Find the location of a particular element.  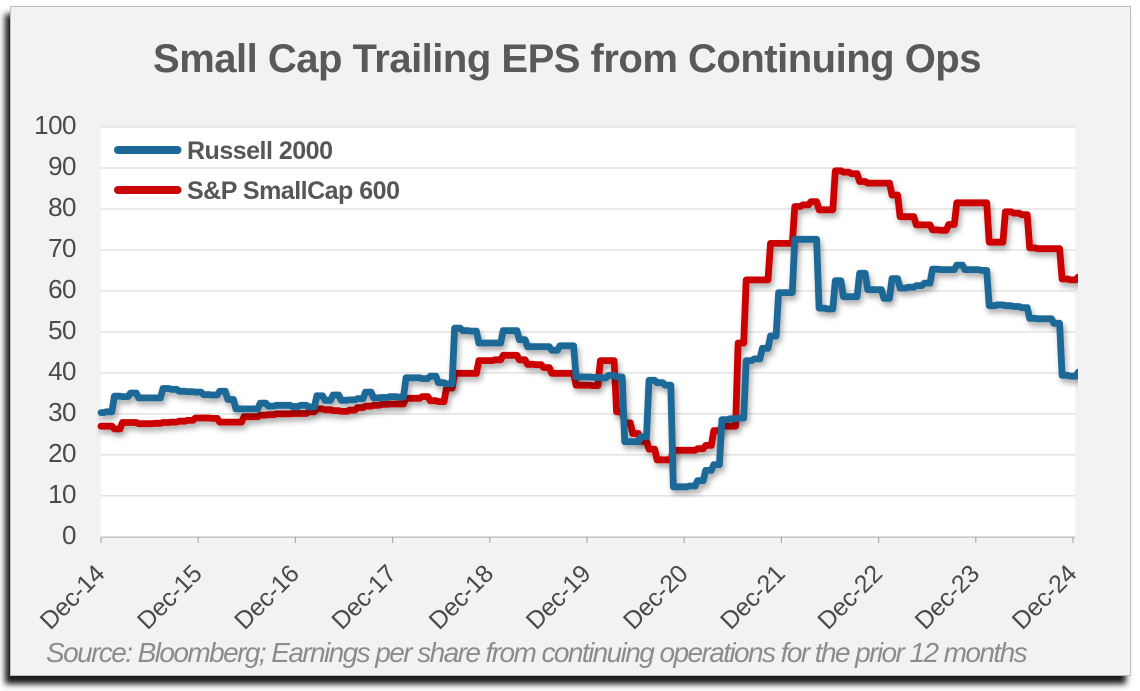

svg-text: Dec-23 is located at coordinates (948, 598).